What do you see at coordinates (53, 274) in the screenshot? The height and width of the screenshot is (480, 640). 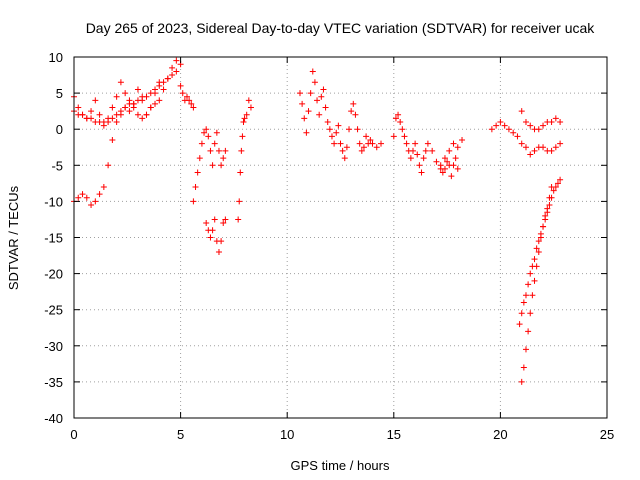 I see `y-tick-label: -20` at bounding box center [53, 274].